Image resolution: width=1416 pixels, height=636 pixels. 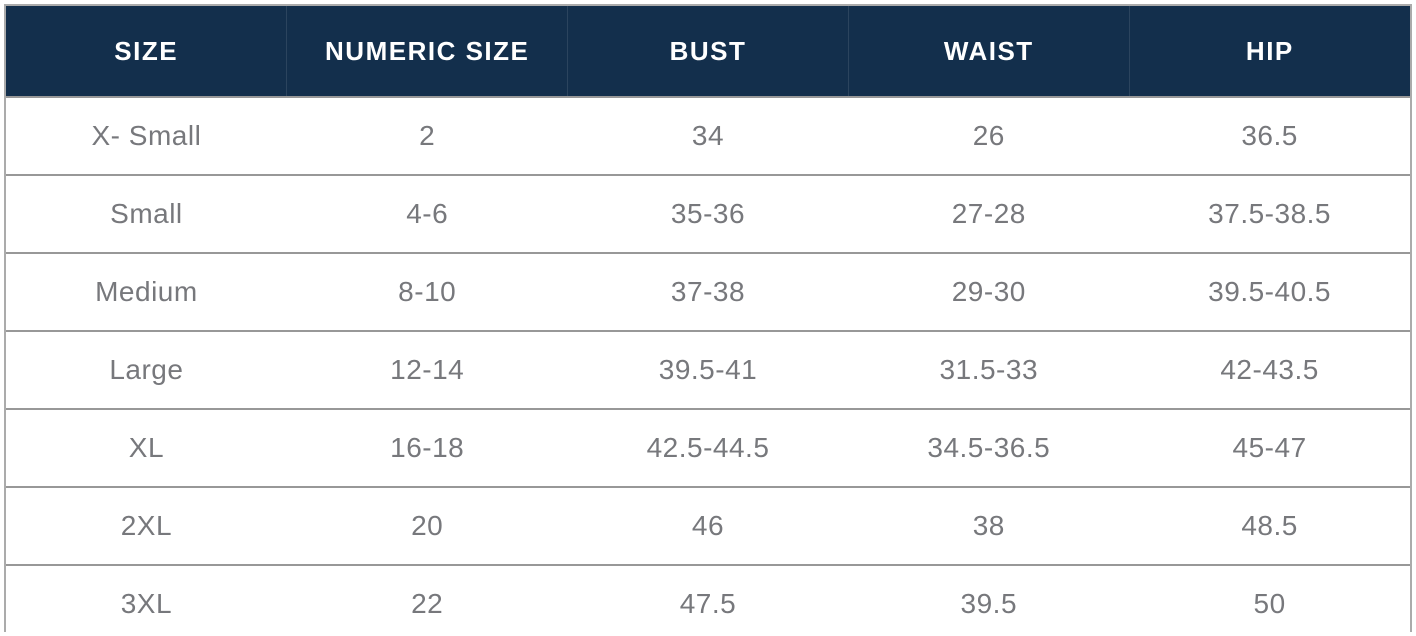 I want to click on cell-waist: 31.5-33, so click(x=989, y=369).